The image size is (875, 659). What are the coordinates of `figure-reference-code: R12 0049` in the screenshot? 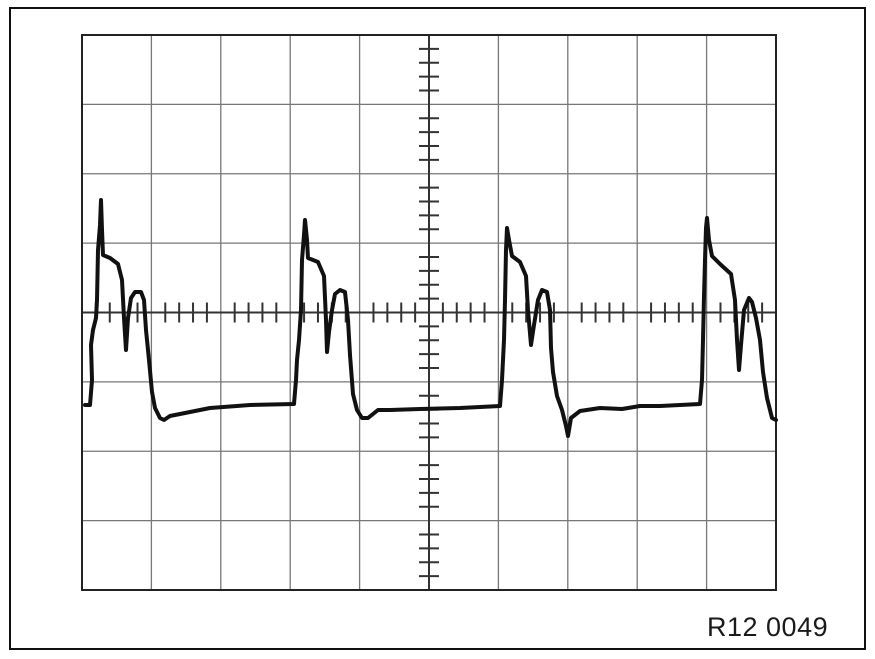 It's located at (768, 627).